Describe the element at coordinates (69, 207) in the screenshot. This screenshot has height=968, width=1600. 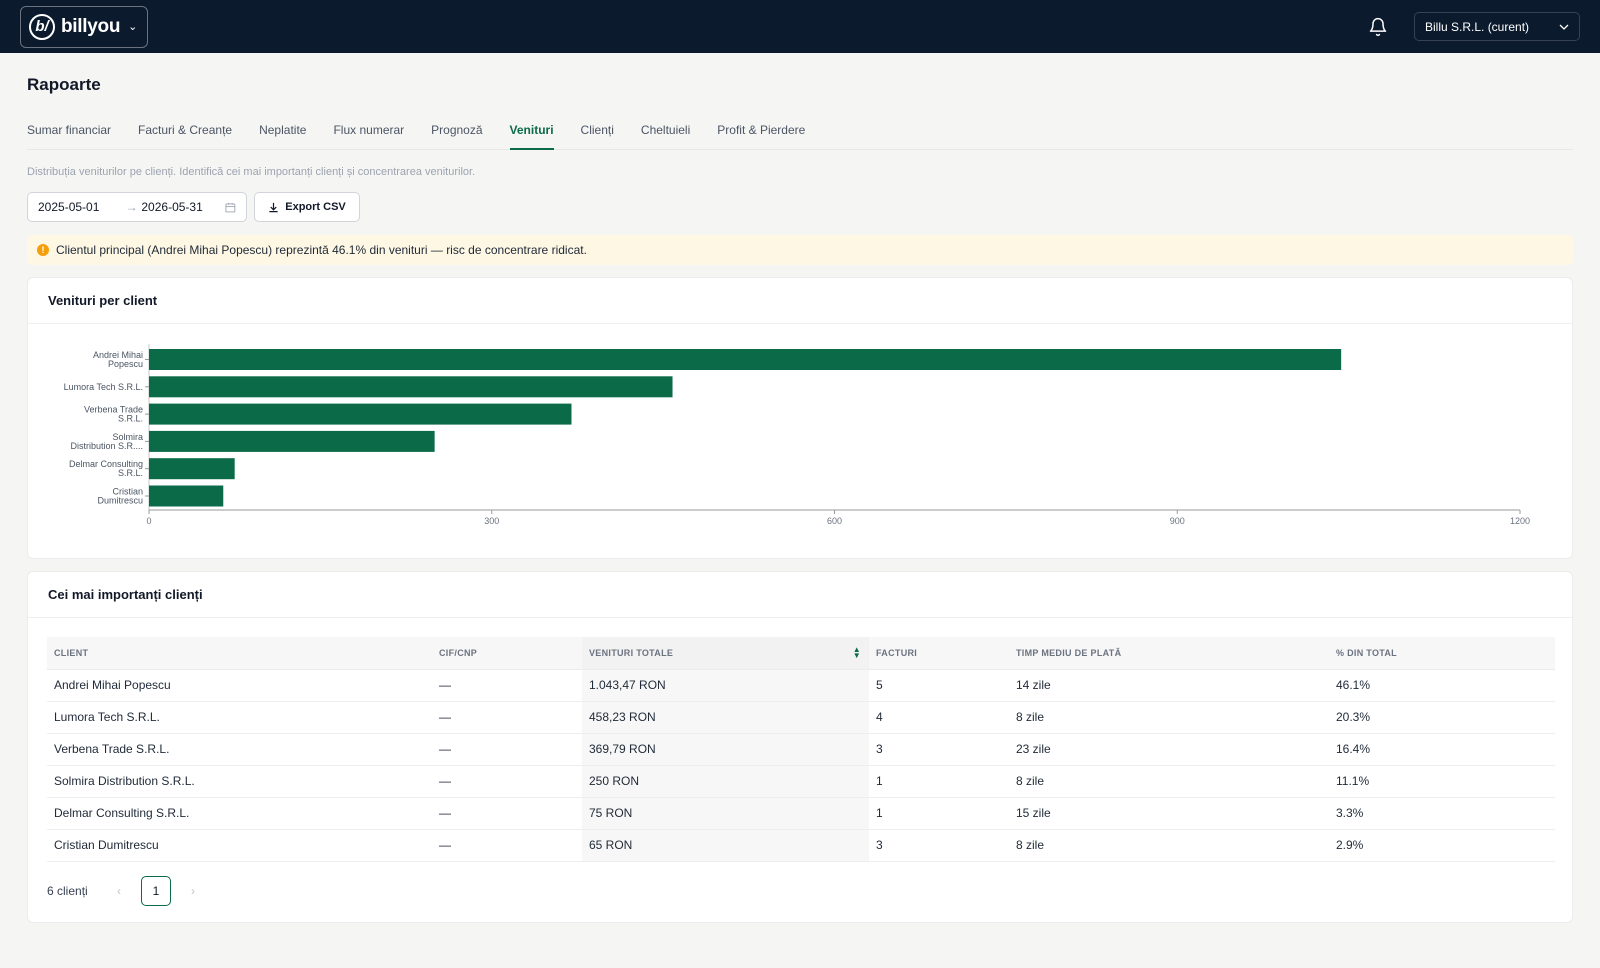
I see `date-from: 2025-05-01` at that location.